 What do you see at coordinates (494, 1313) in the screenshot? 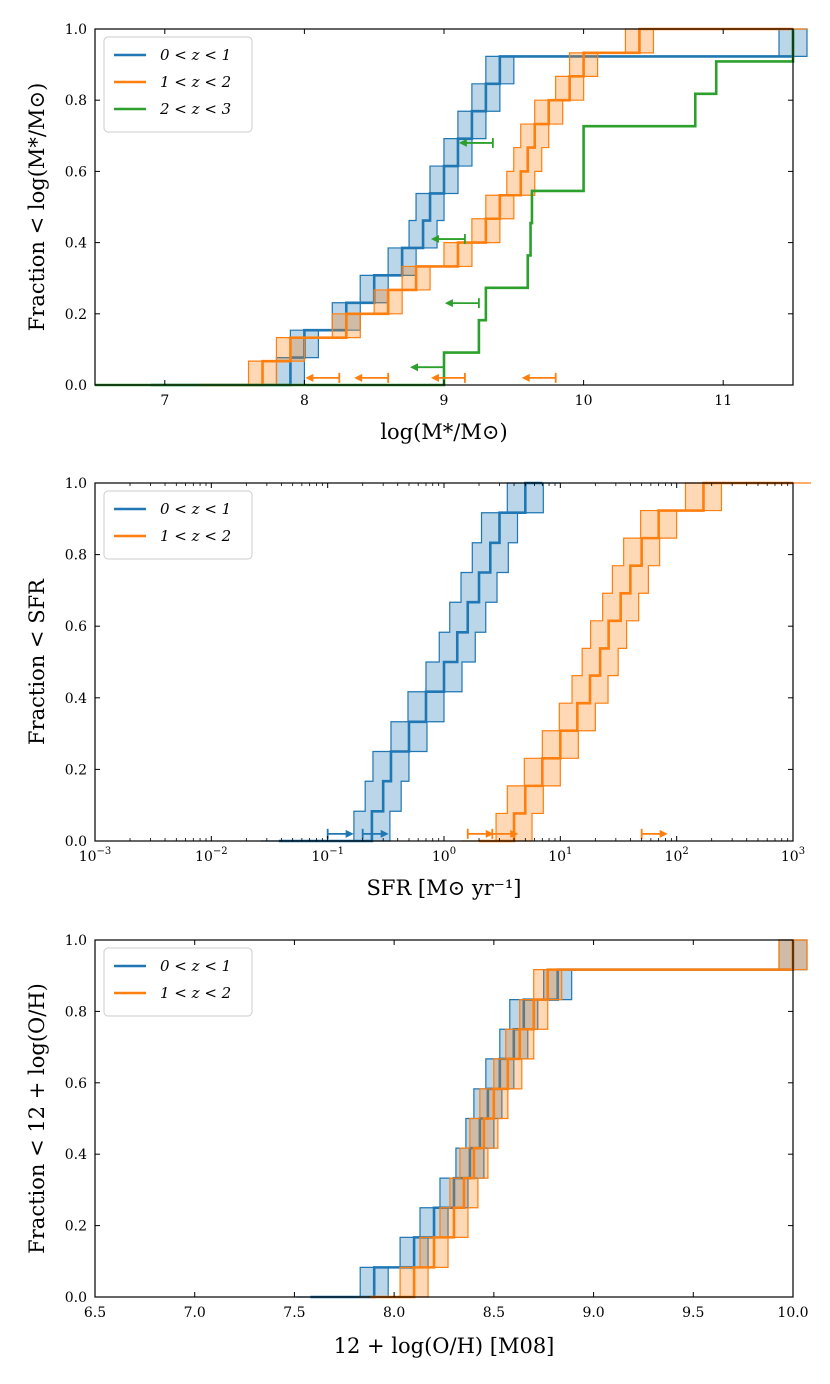
I see `x-tick-label: 8.5` at bounding box center [494, 1313].